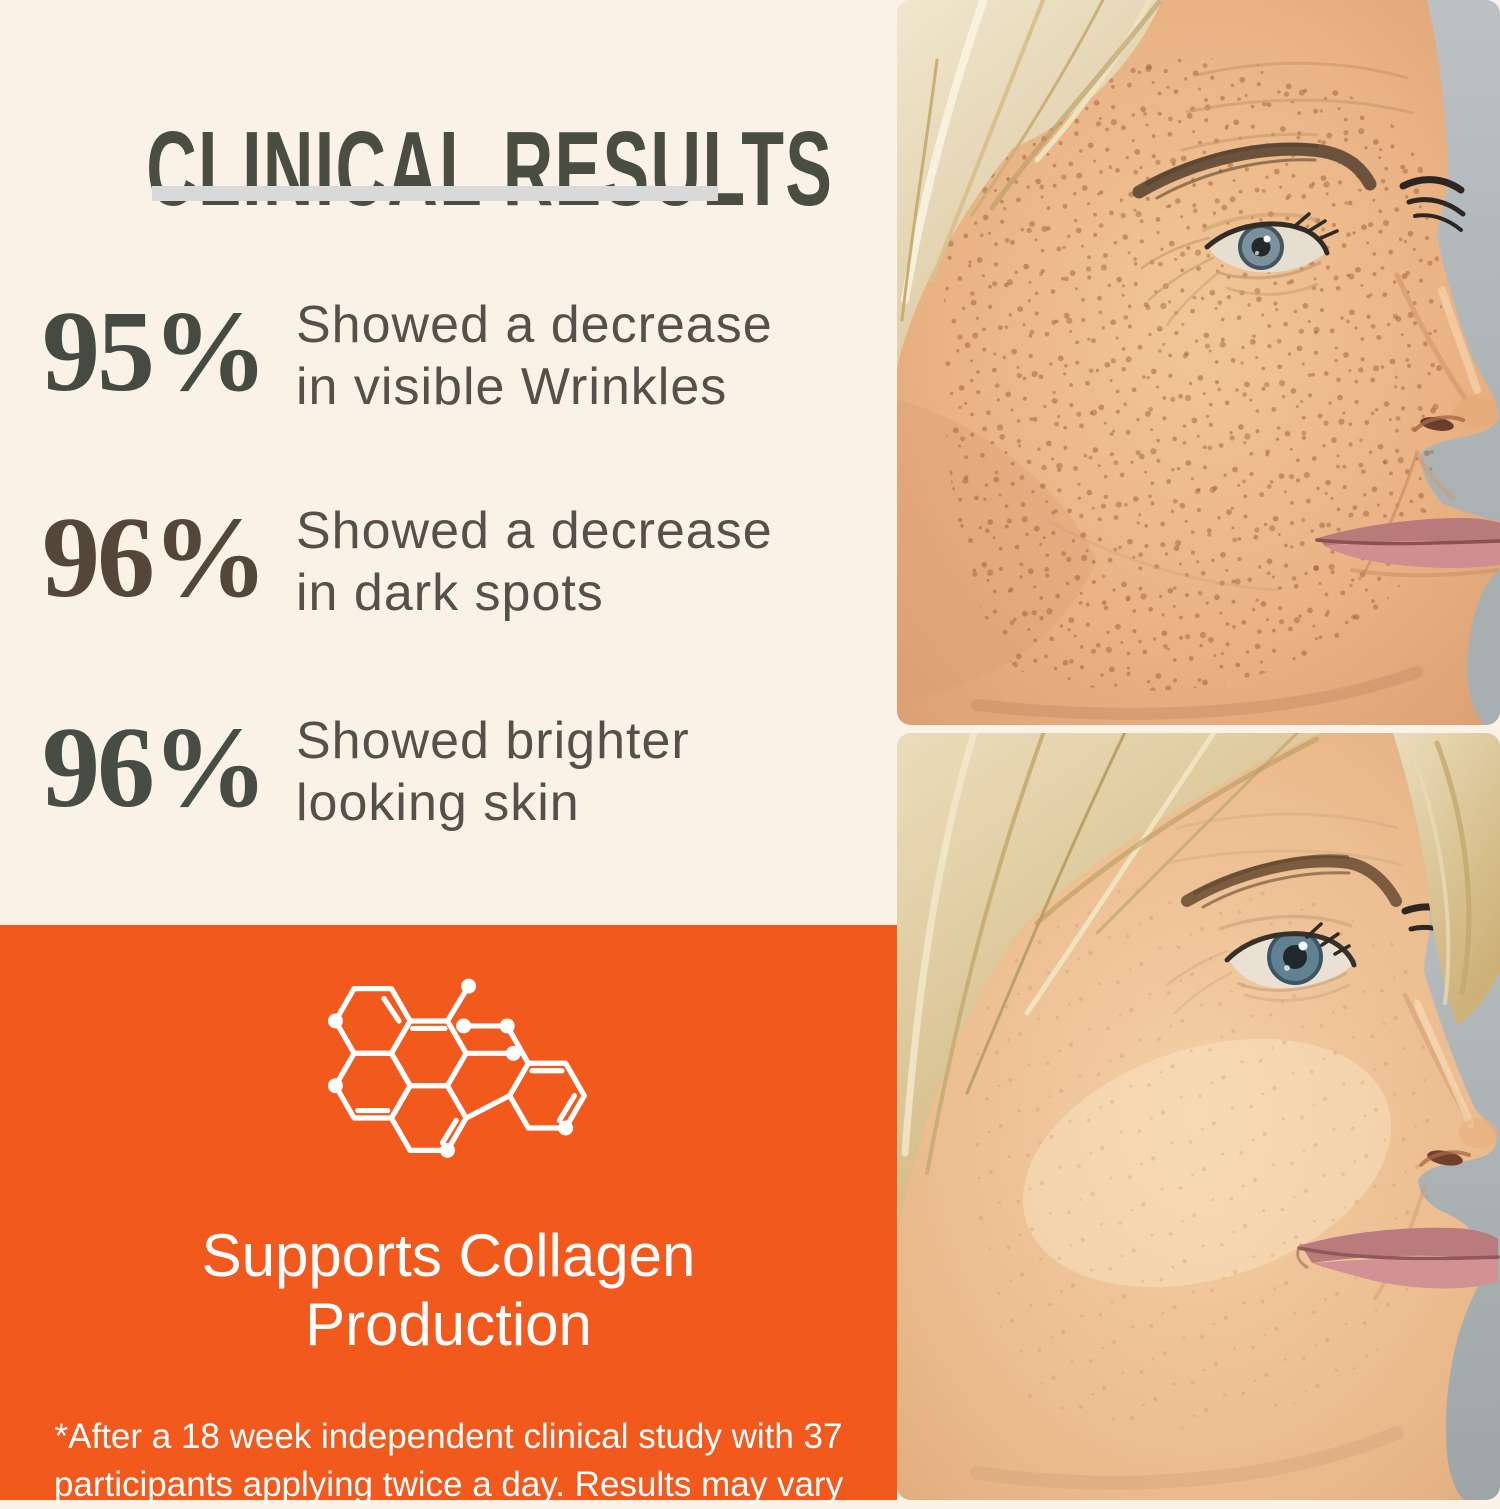 The image size is (1500, 1509). Describe the element at coordinates (448, 1324) in the screenshot. I see `heading-line: Production` at that location.